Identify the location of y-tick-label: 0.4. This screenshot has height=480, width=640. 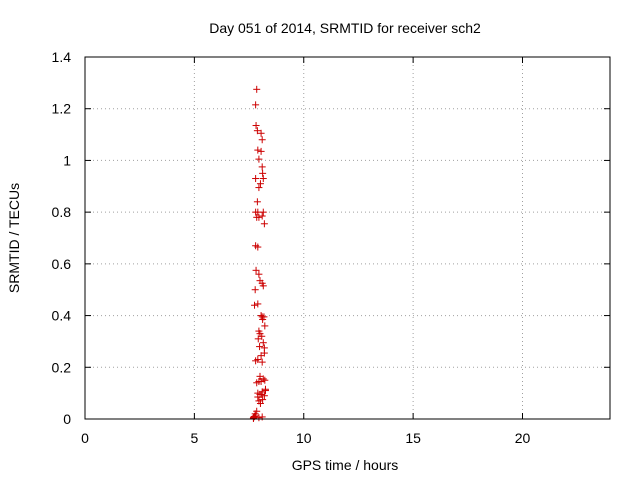
(62, 316).